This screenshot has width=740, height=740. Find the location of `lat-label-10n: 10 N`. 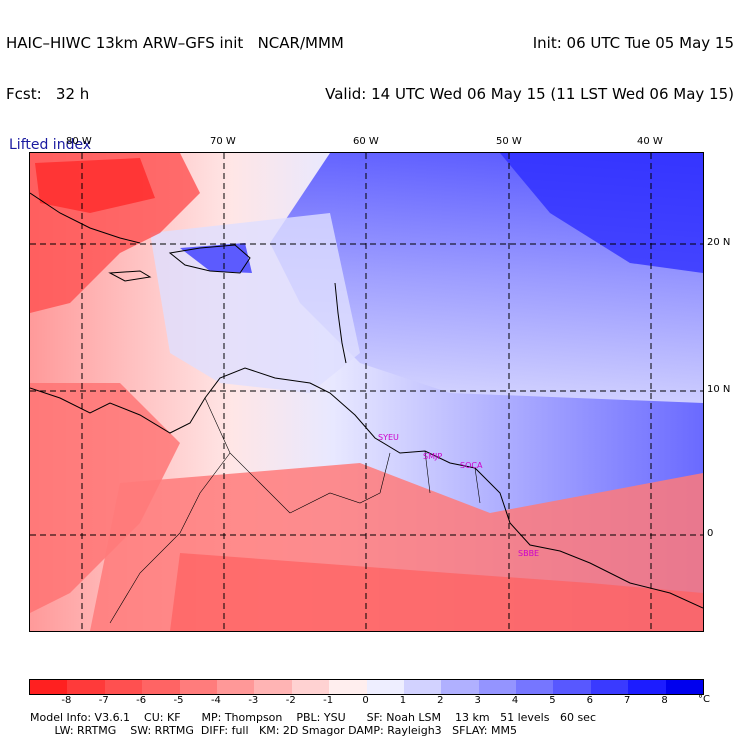

lat-label-10n: 10 N is located at coordinates (719, 389).